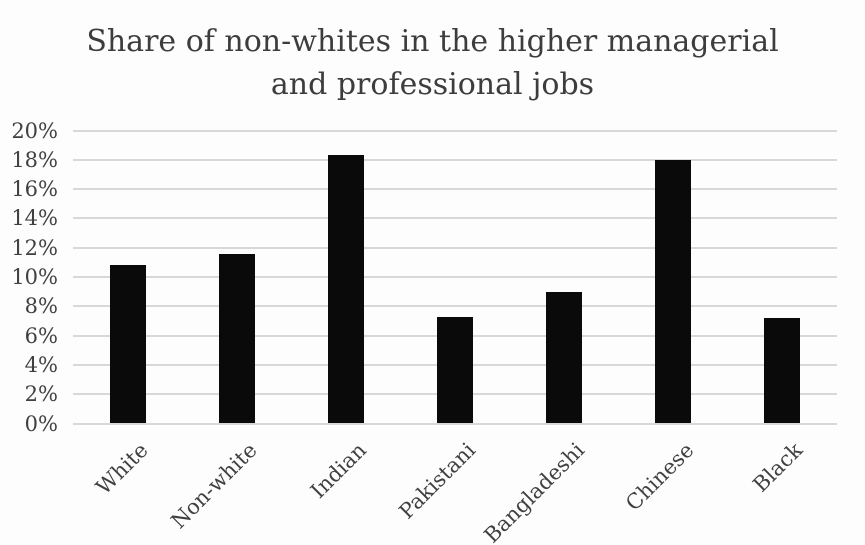  Describe the element at coordinates (214, 486) in the screenshot. I see `x-axis-category-label: Non-white` at that location.